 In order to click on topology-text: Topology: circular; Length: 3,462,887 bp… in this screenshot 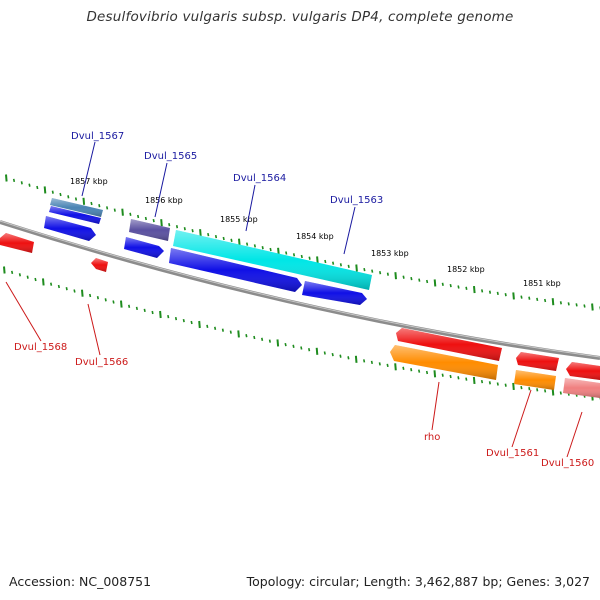, I will do `click(418, 581)`.